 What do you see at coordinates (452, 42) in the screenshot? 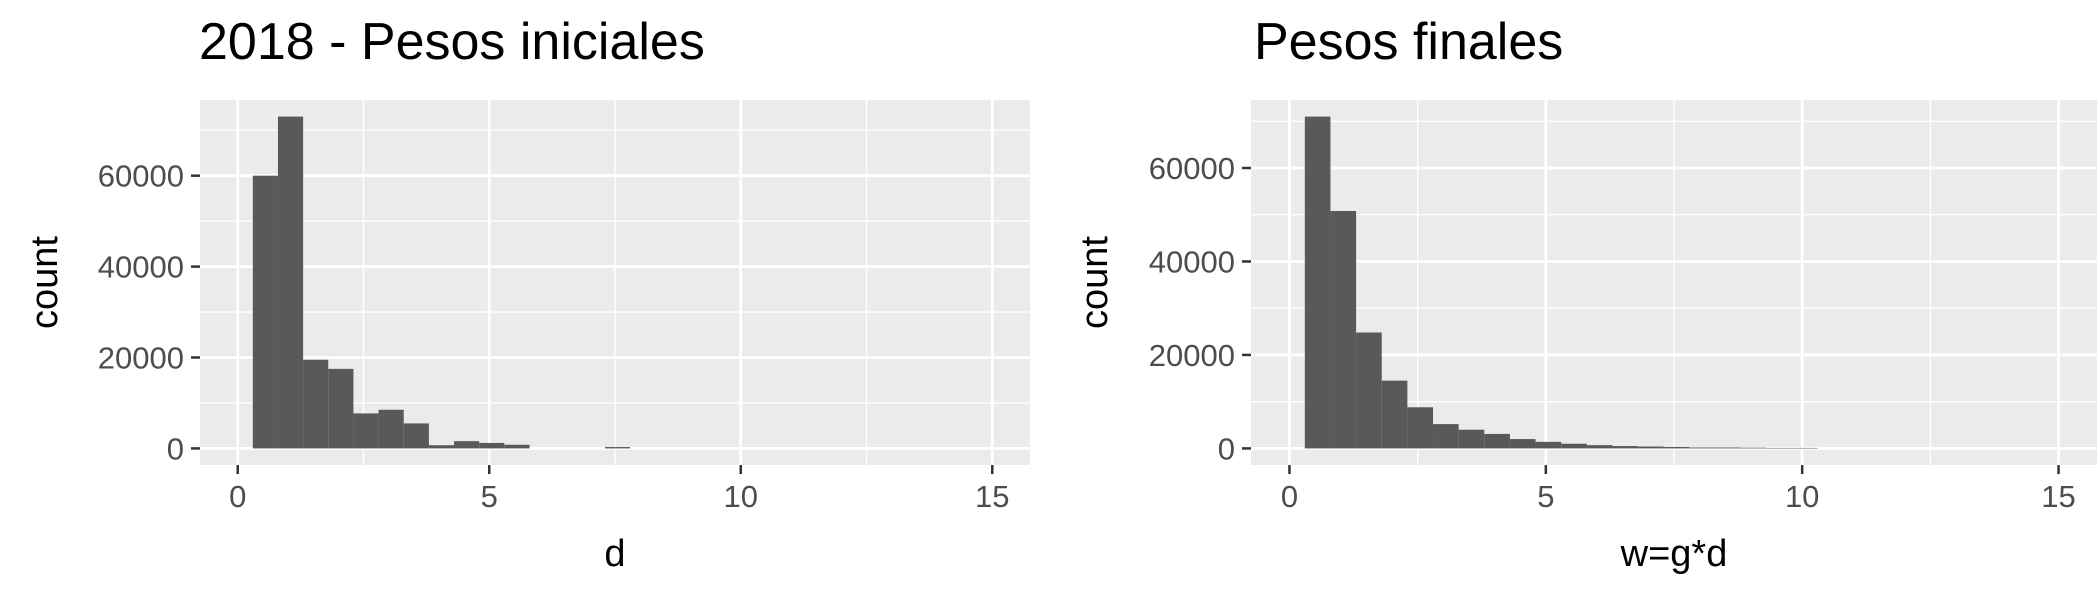
I see `chart-title: 2018 - Pesos iniciales` at bounding box center [452, 42].